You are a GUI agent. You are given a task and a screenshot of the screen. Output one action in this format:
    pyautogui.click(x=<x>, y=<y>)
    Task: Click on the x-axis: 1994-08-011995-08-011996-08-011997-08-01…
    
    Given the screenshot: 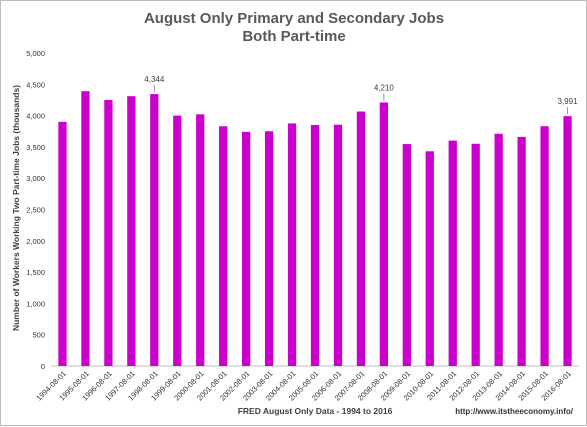 What is the action you would take?
    pyautogui.click(x=303, y=385)
    